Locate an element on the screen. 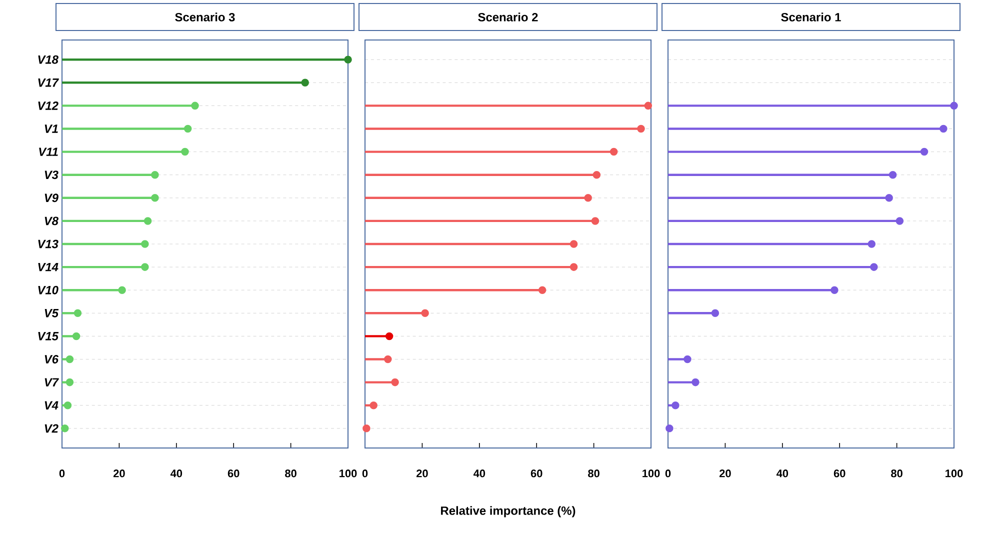  chart-title: Scenario 2 is located at coordinates (508, 17).